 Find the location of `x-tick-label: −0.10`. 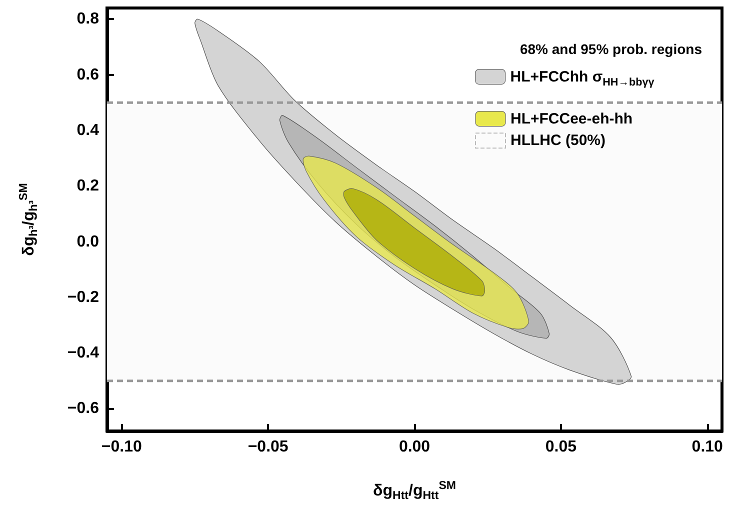

x-tick-label: −0.10 is located at coordinates (121, 447).